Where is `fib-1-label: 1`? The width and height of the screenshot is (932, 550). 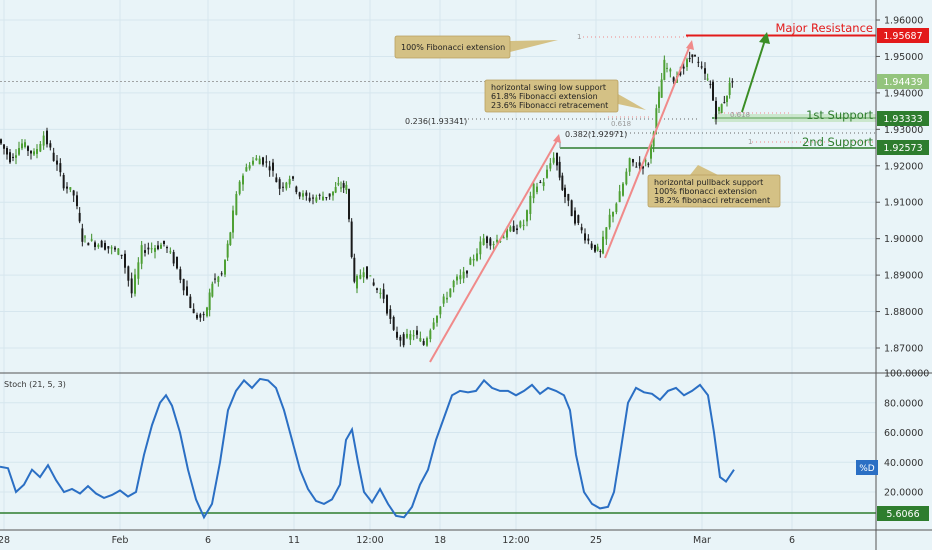 fib-1-label: 1 is located at coordinates (579, 37).